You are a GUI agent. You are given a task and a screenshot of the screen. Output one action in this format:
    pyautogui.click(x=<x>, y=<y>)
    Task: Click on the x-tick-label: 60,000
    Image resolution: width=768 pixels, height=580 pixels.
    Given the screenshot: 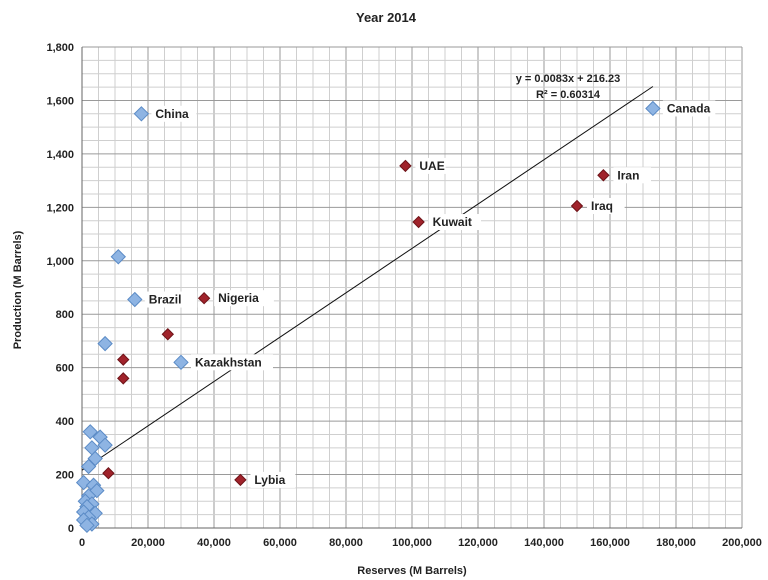 What is the action you would take?
    pyautogui.click(x=280, y=543)
    